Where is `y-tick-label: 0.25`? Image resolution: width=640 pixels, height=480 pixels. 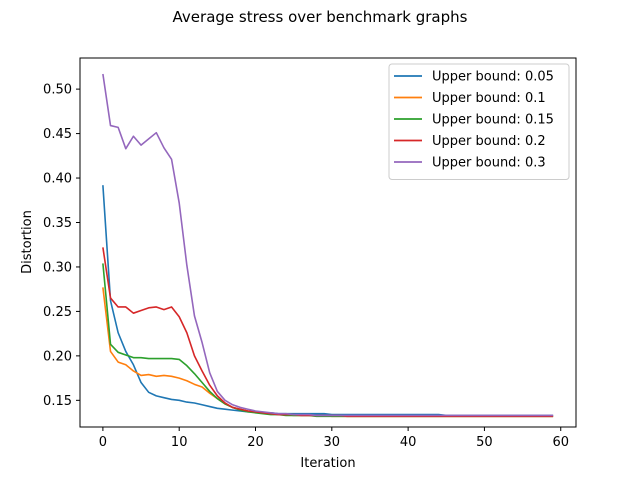
y-tick-label: 0.25 is located at coordinates (57, 312).